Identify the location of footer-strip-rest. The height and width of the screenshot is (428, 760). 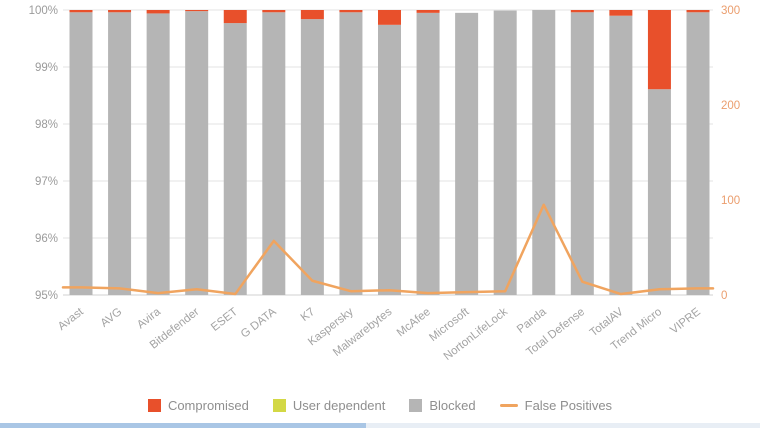
(563, 425).